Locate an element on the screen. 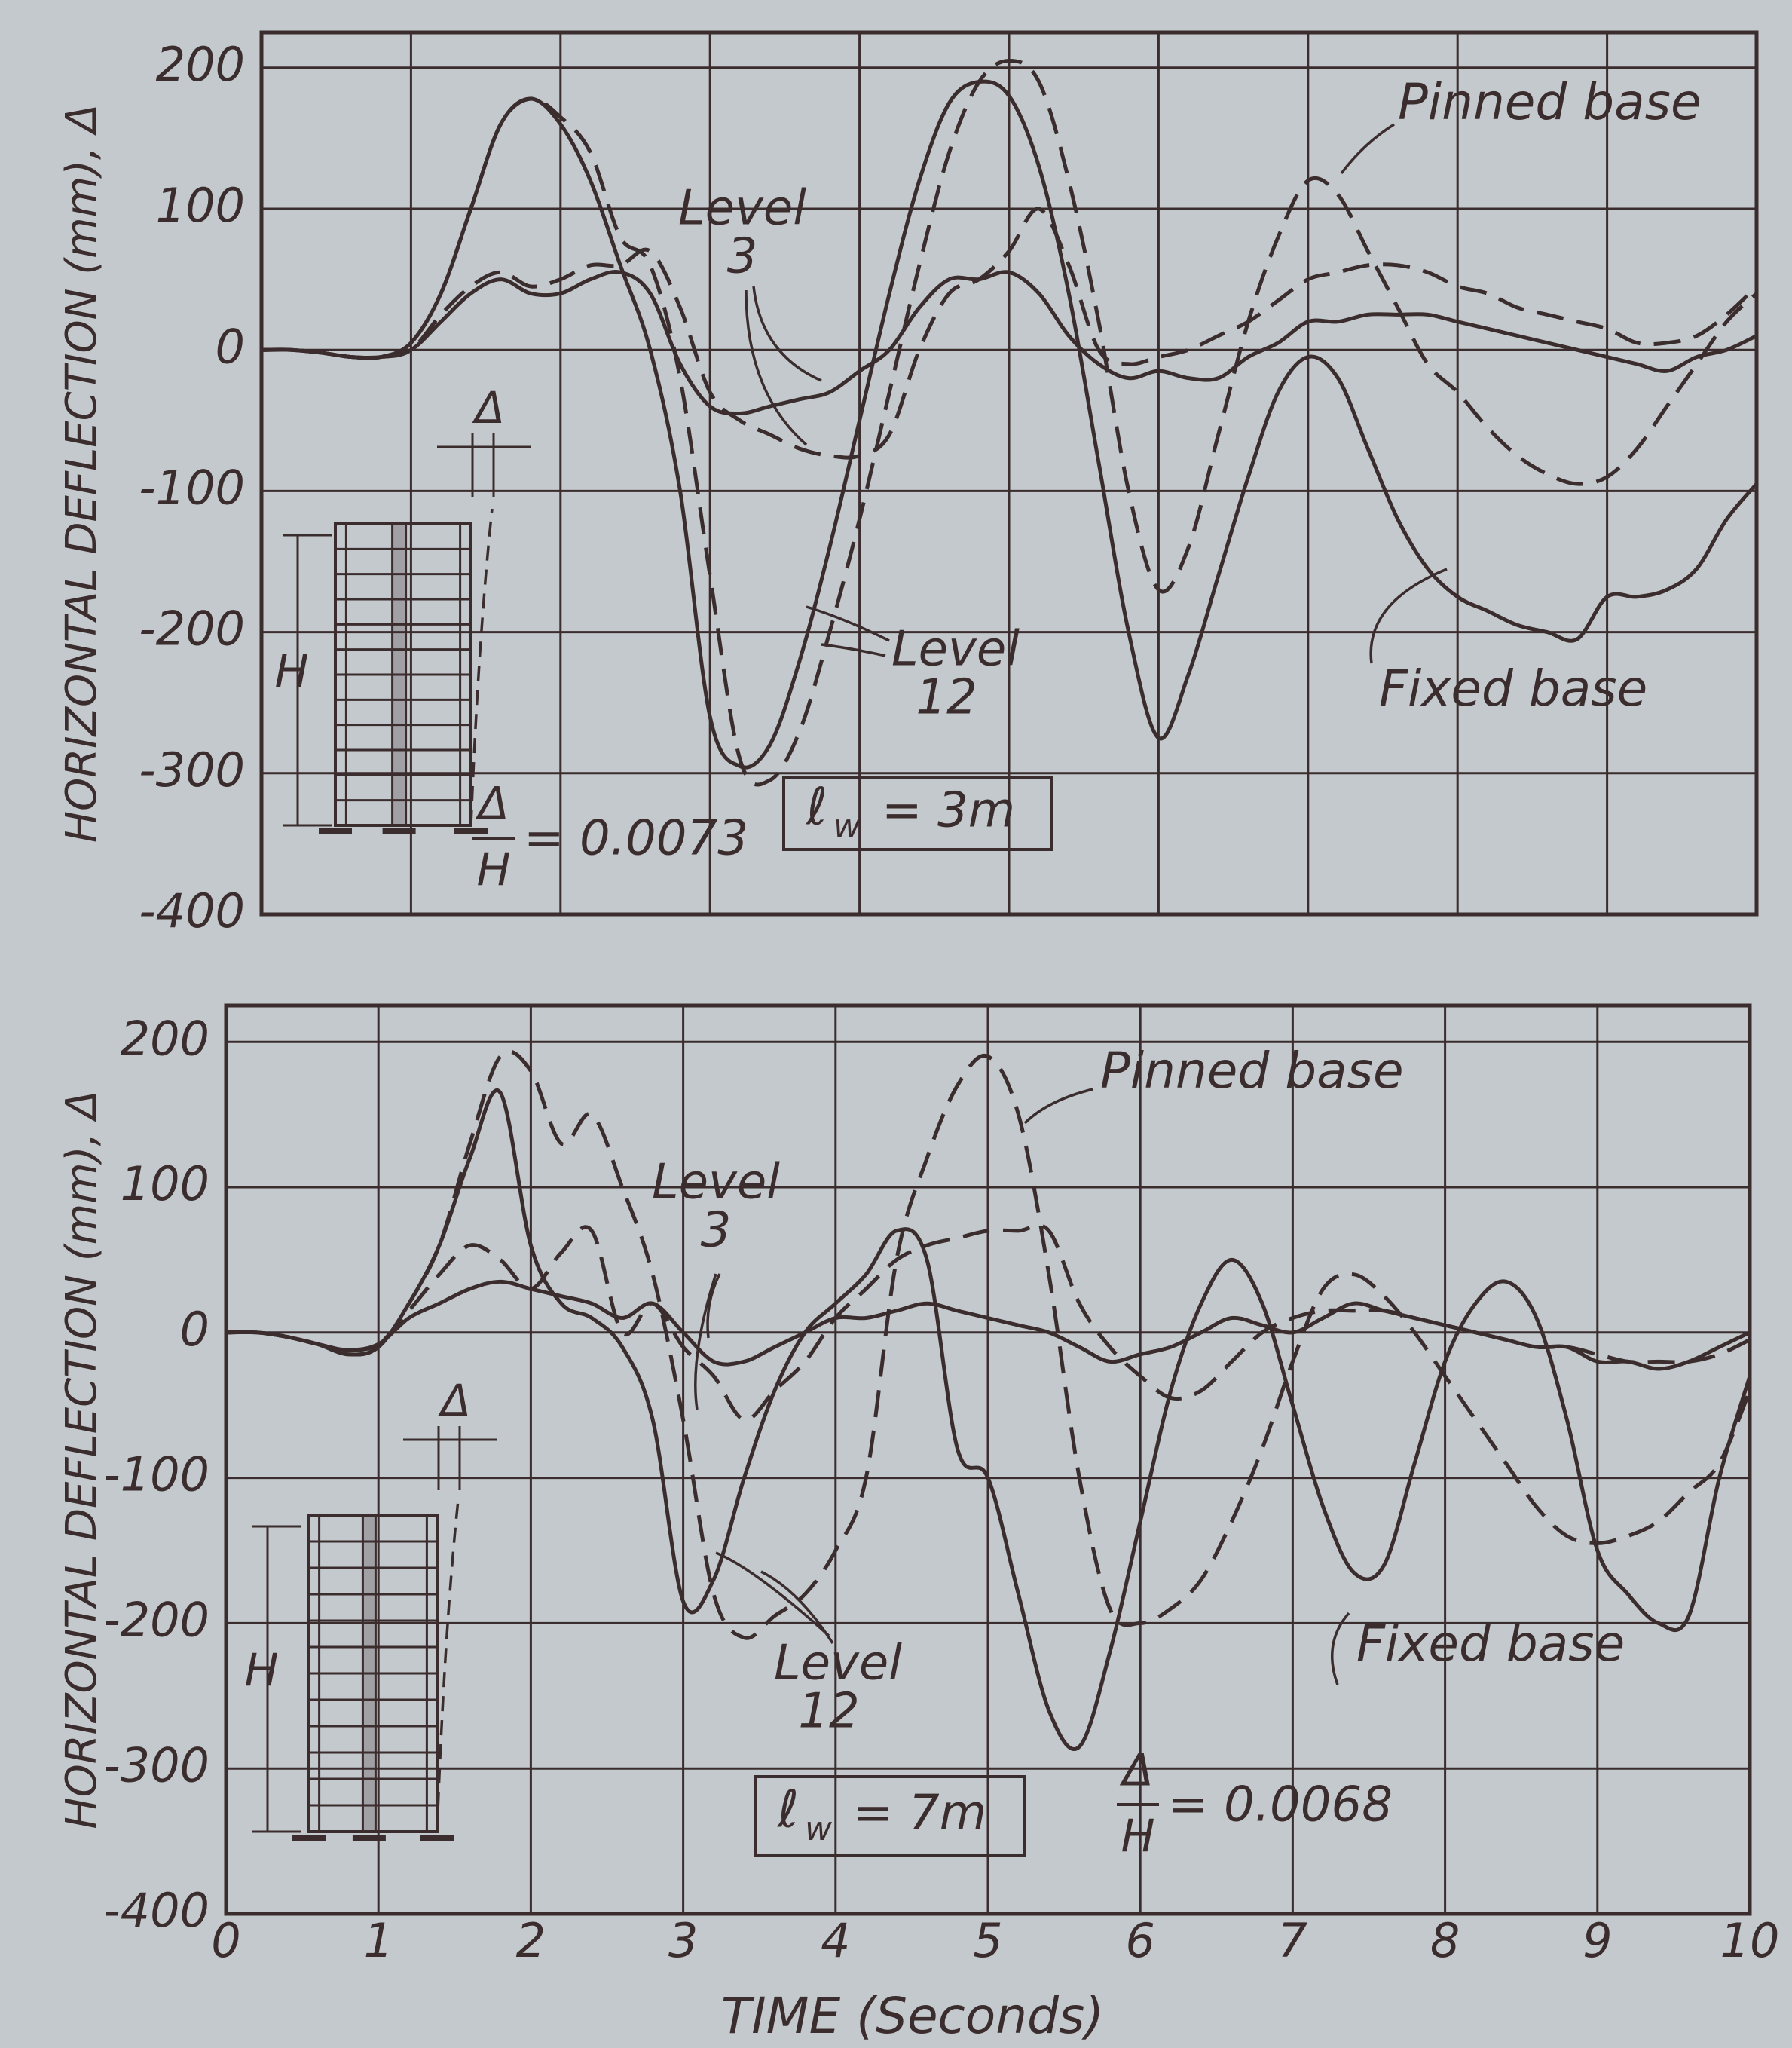 This screenshot has width=1792, height=2048. x-tick-label: 9 is located at coordinates (1598, 1940).